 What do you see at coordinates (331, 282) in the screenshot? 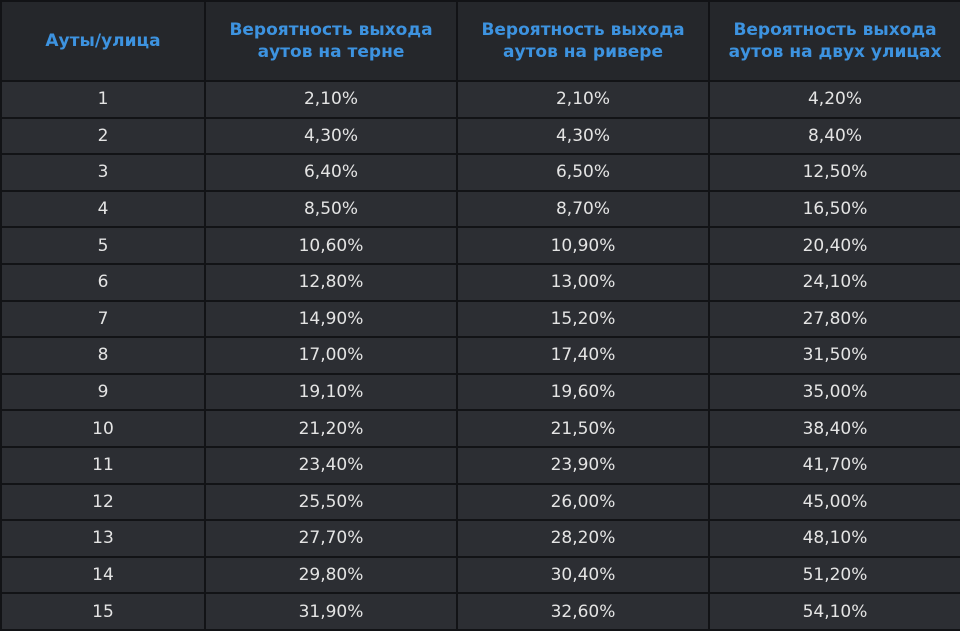
I see `table-cell: 12,80%` at bounding box center [331, 282].